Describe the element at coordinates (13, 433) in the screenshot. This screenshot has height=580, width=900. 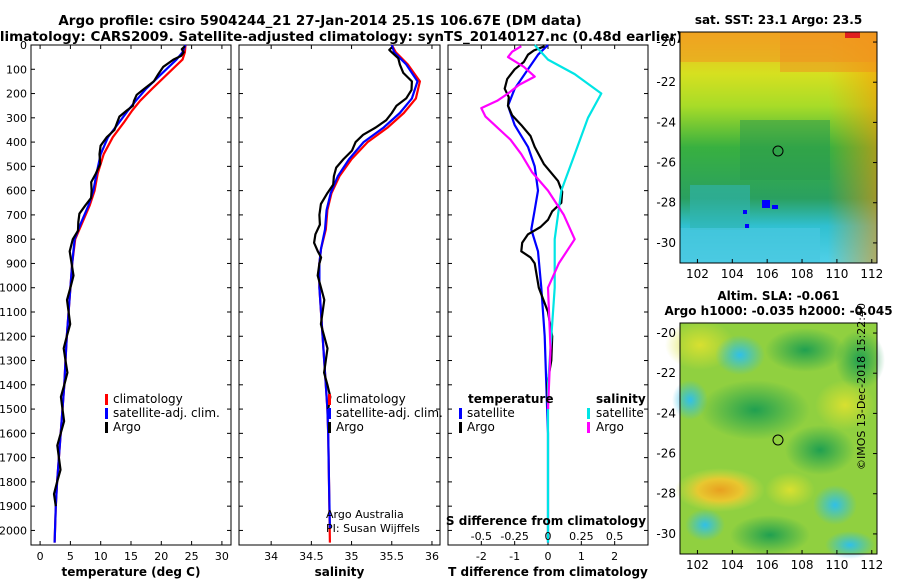
I see `depth-tick-label: 1600` at that location.